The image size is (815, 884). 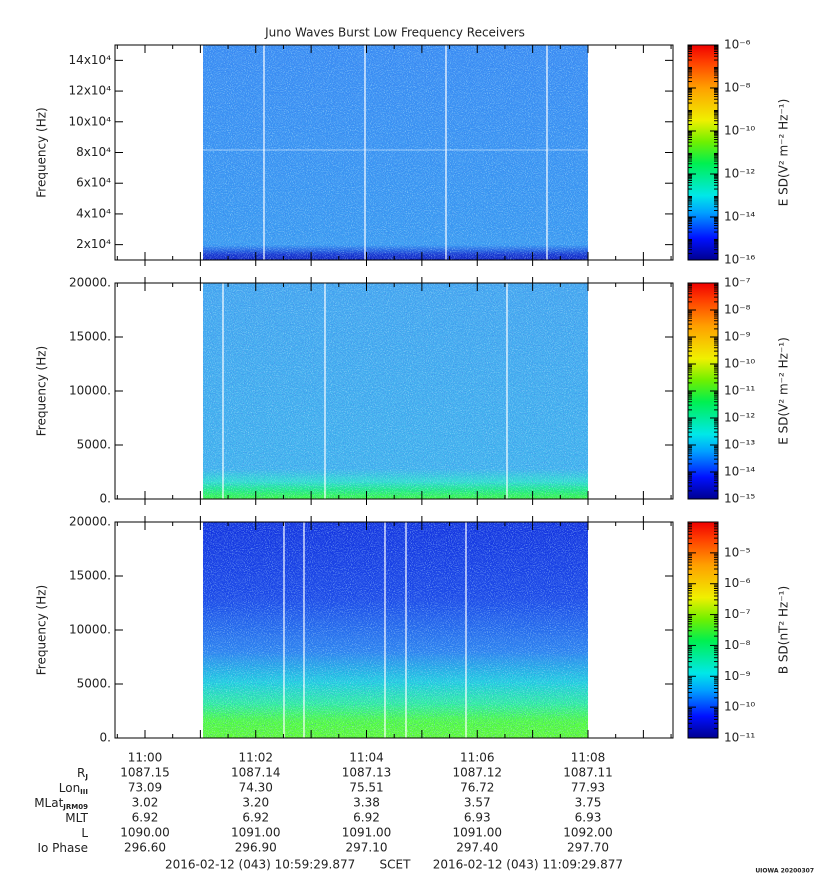 What do you see at coordinates (477, 773) in the screenshot?
I see `ephemeris-value: 1087.12` at bounding box center [477, 773].